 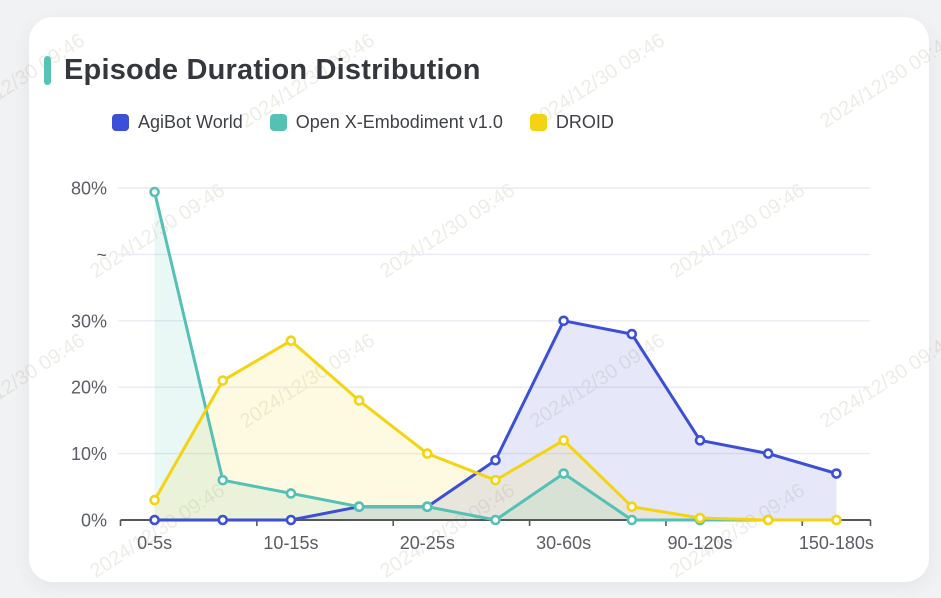 What do you see at coordinates (538, 122) in the screenshot?
I see `legend-swatch-droid` at bounding box center [538, 122].